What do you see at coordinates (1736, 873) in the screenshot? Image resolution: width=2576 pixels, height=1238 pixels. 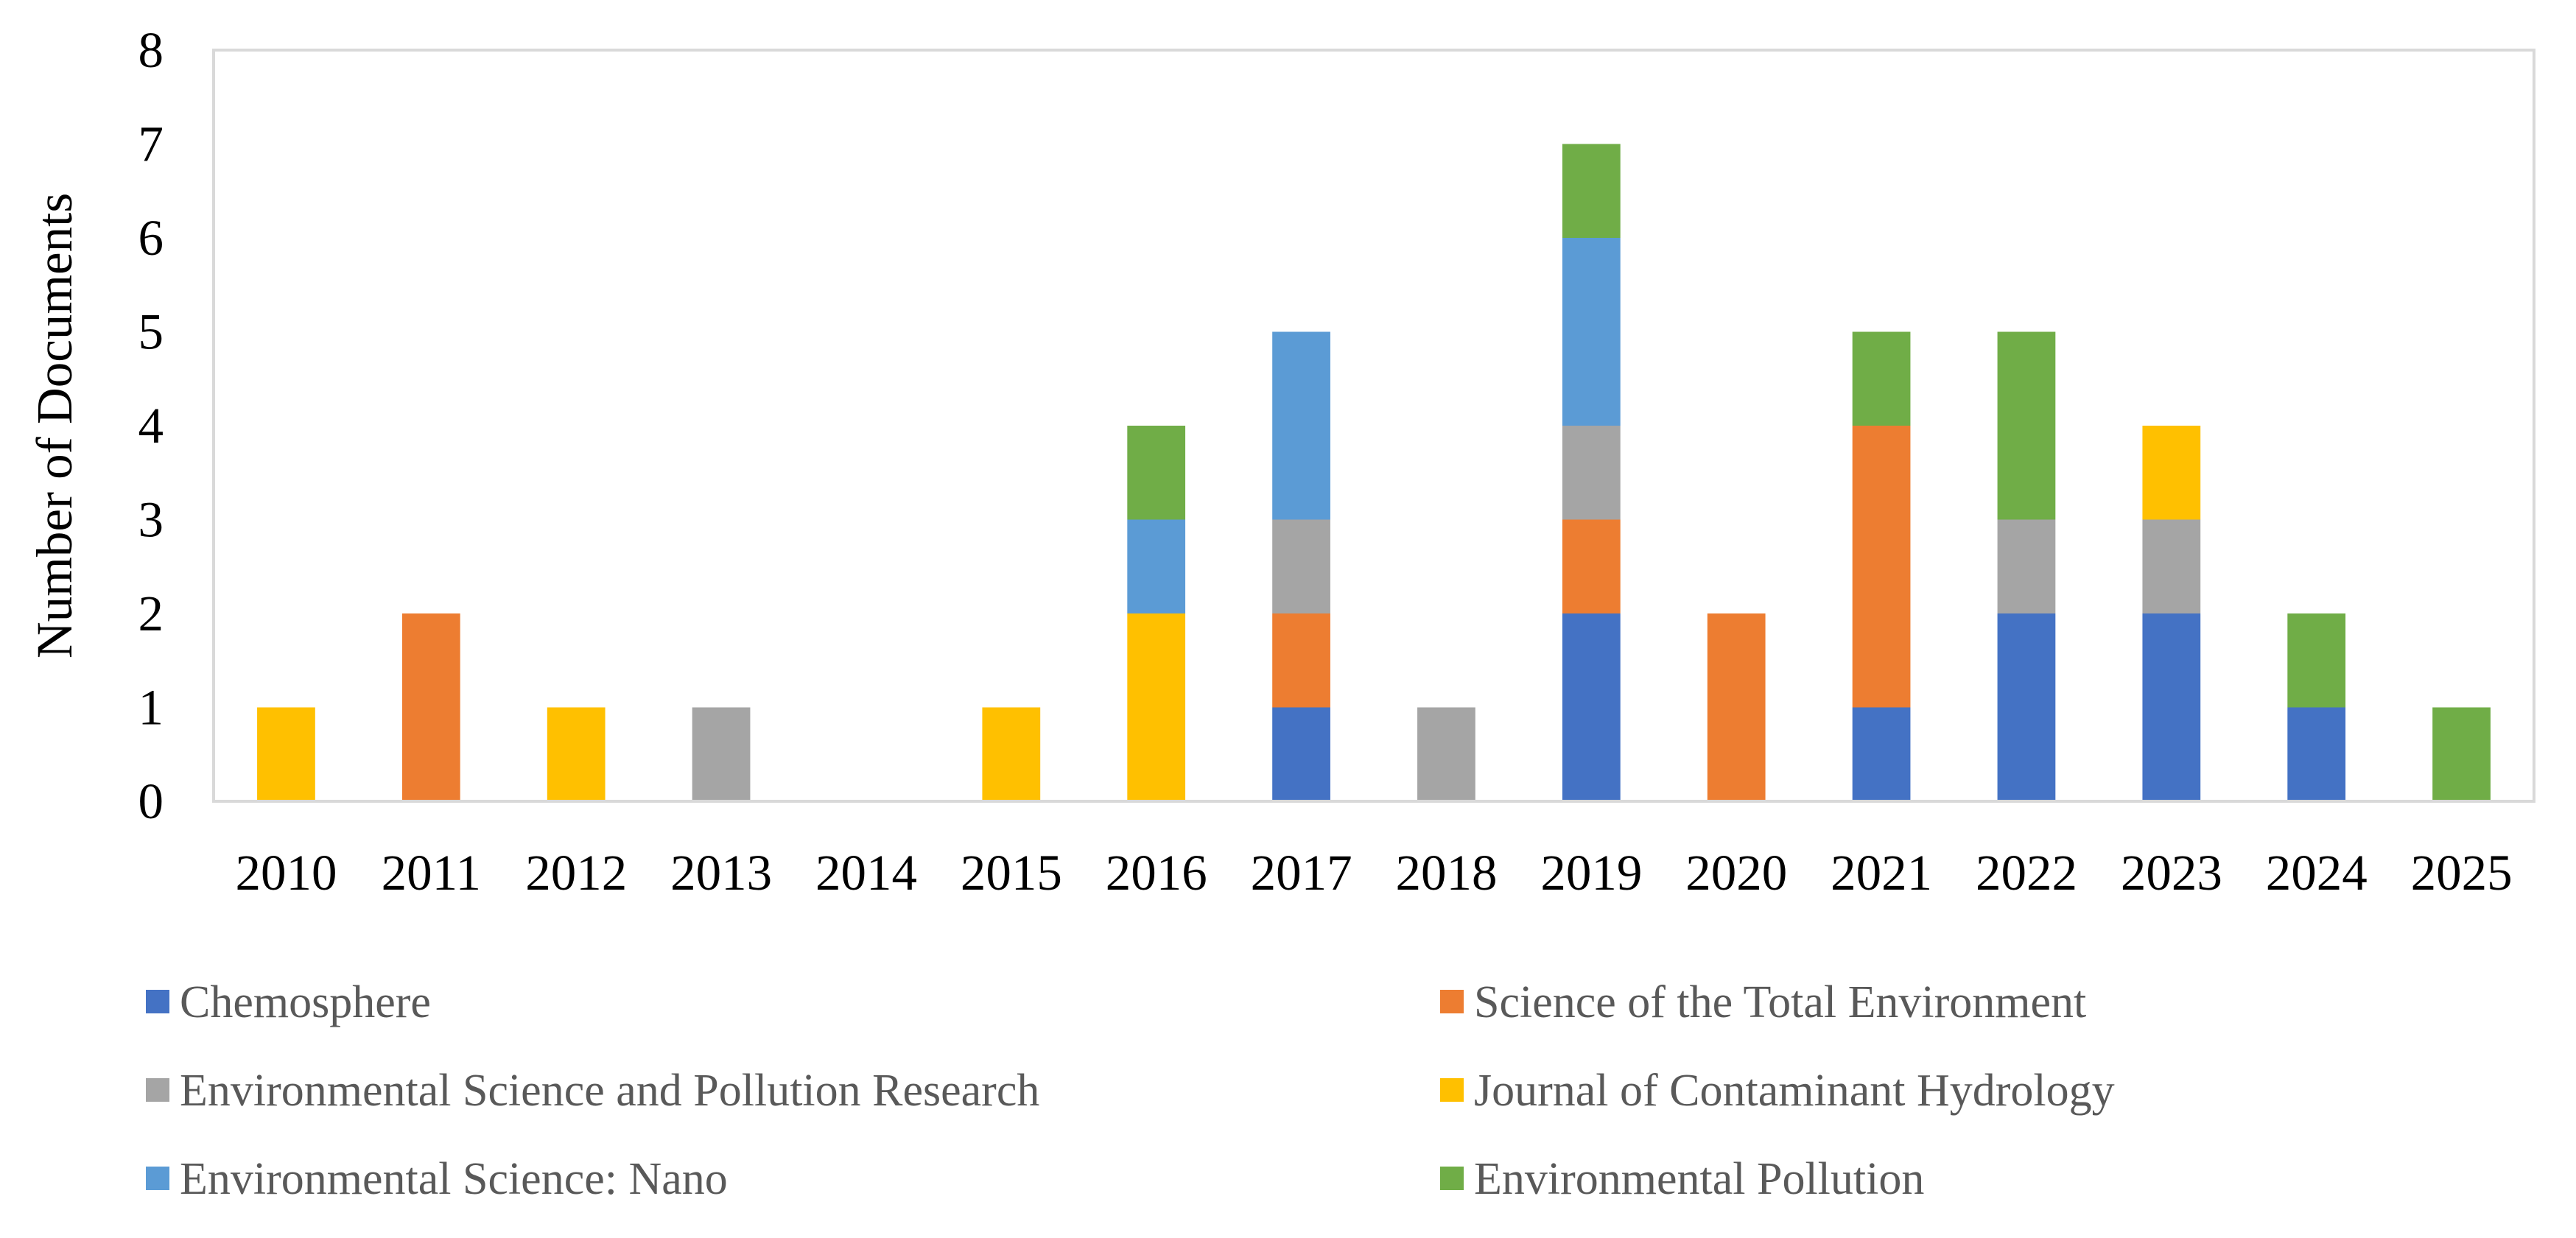 I see `x-tick-label-2020: 2020` at bounding box center [1736, 873].